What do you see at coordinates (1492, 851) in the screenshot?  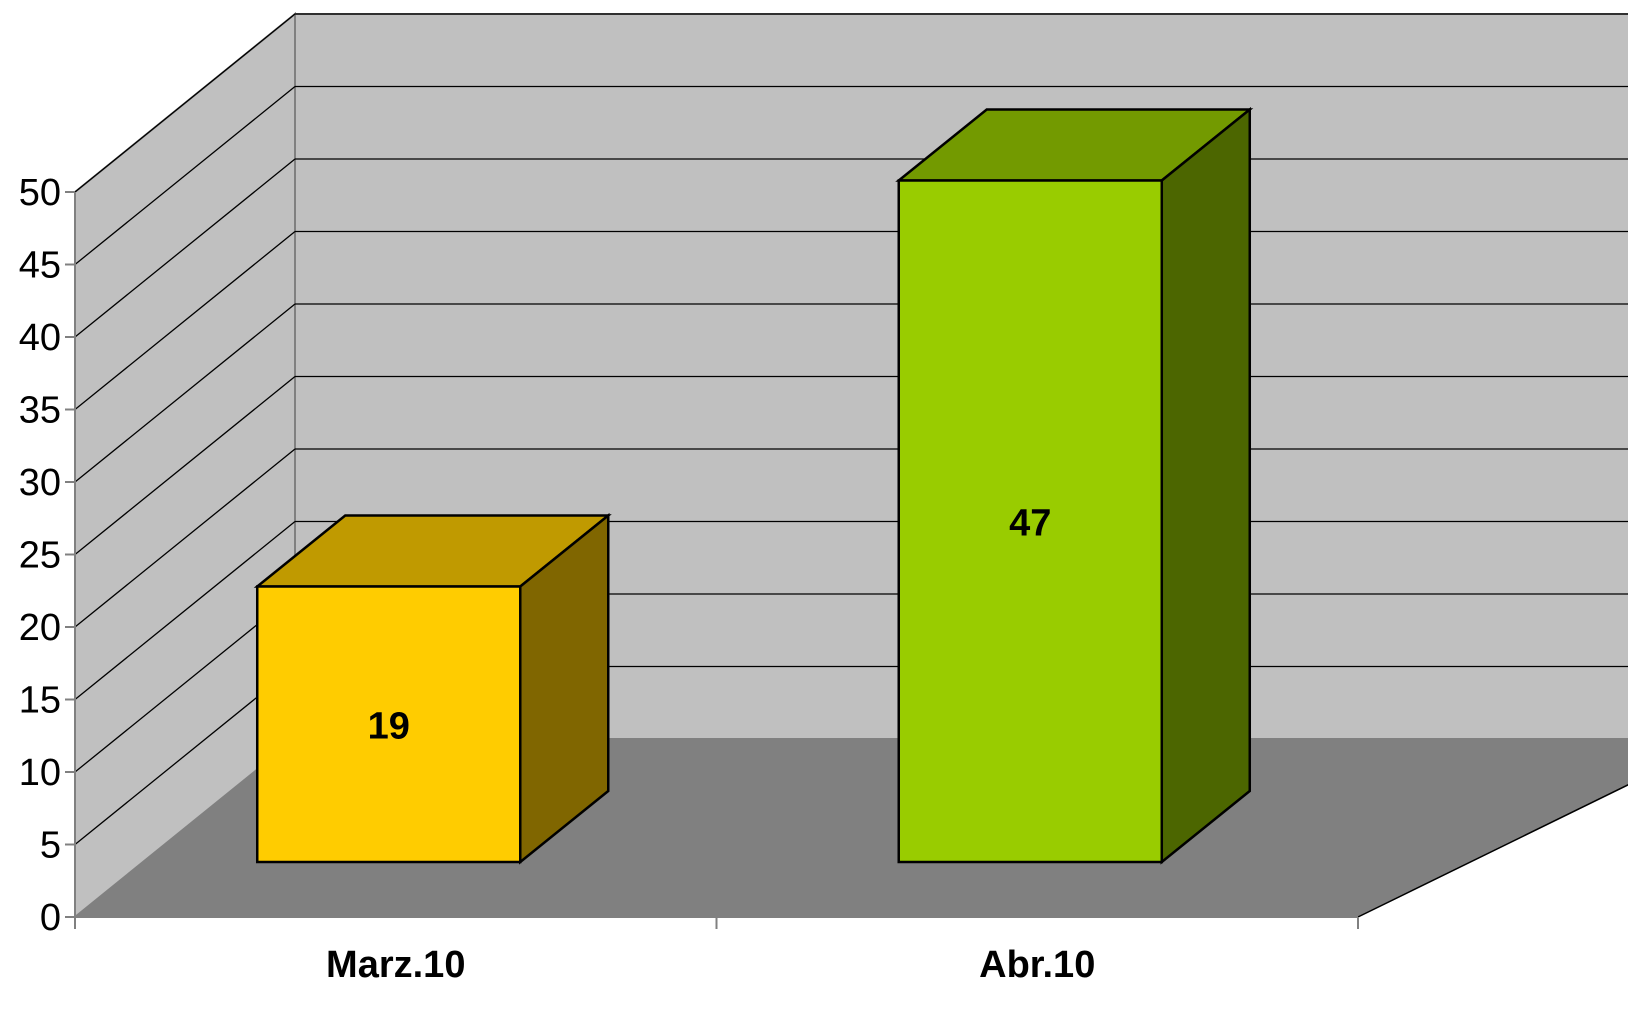 I see `floor-edge` at bounding box center [1492, 851].